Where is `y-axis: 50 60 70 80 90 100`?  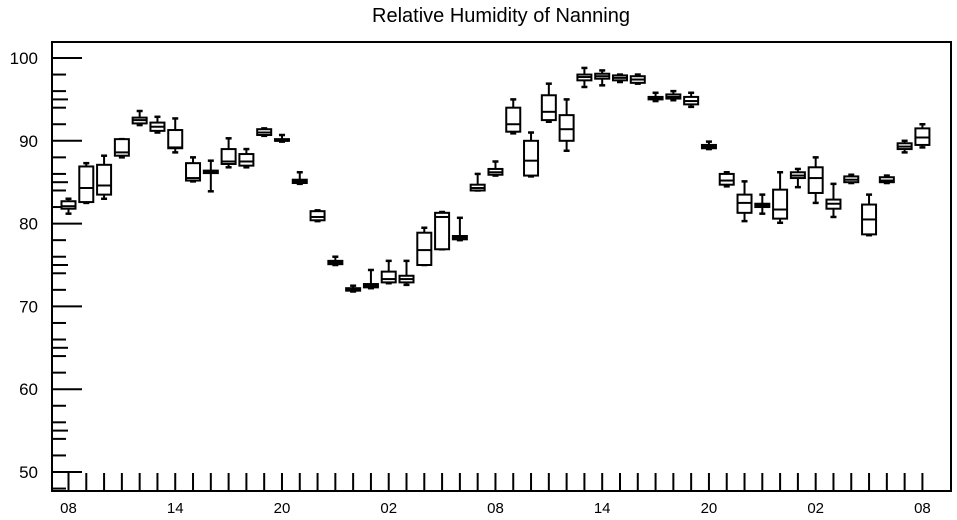 y-axis: 50 60 70 80 90 100 is located at coordinates (46, 269).